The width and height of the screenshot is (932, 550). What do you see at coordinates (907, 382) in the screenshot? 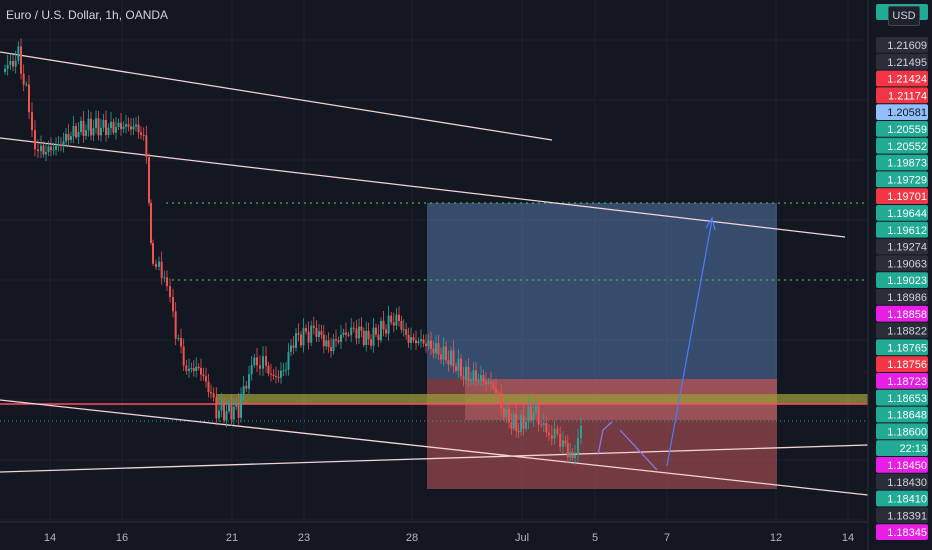
I see `price-label: 1.18723` at bounding box center [907, 382].